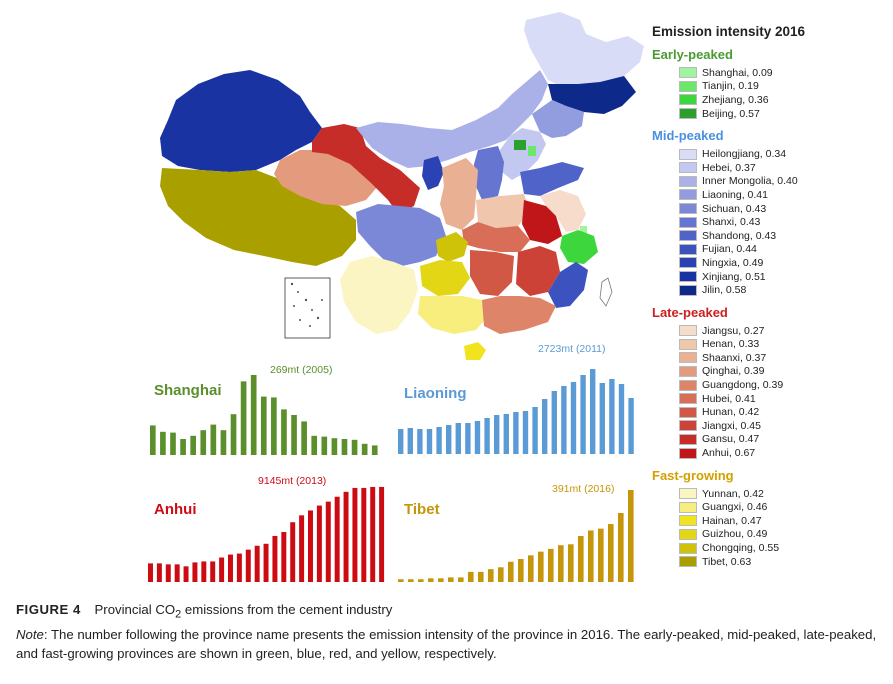 The width and height of the screenshot is (893, 684). Describe the element at coordinates (783, 548) in the screenshot. I see `legend-item: Chongqing, 0.55` at that location.